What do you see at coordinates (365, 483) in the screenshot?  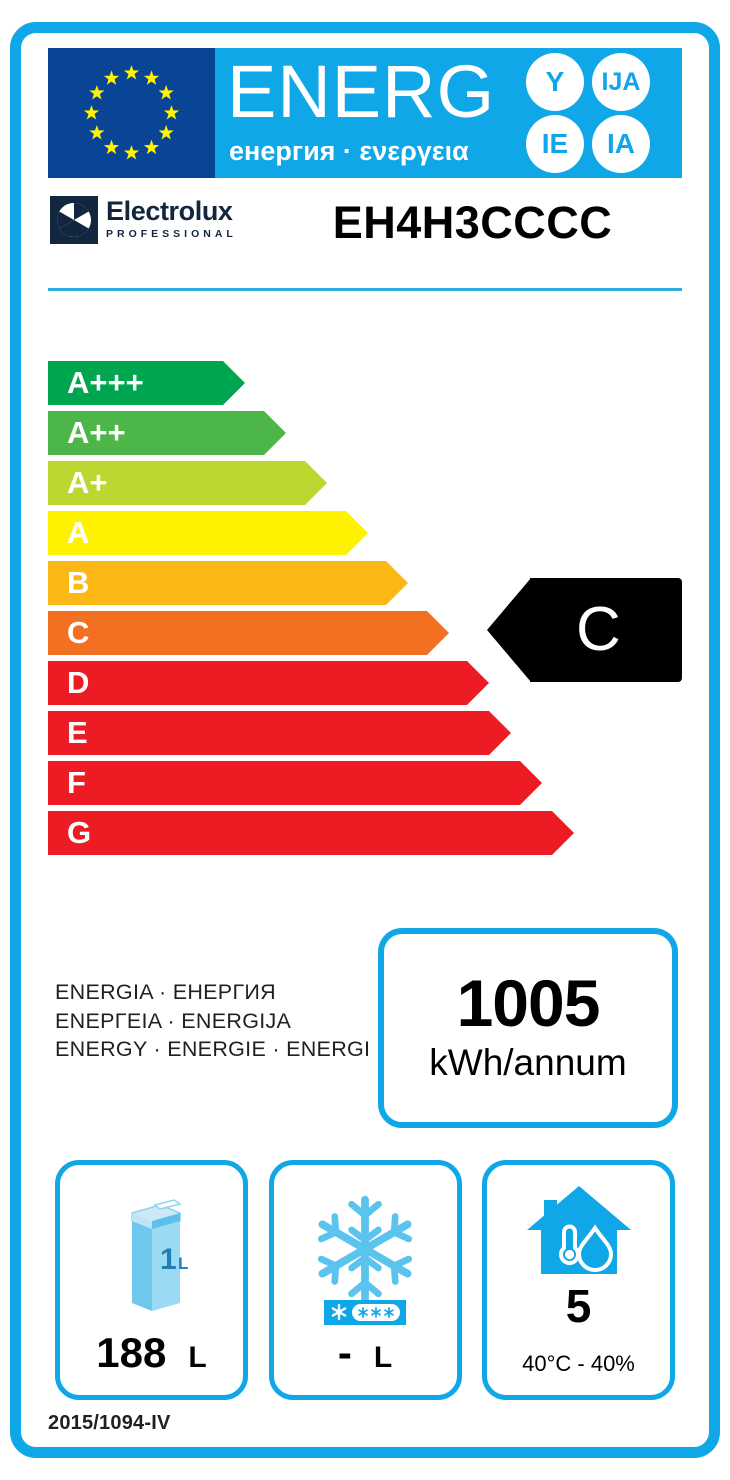 I see `energy-class-row-Aplus: A+` at bounding box center [365, 483].